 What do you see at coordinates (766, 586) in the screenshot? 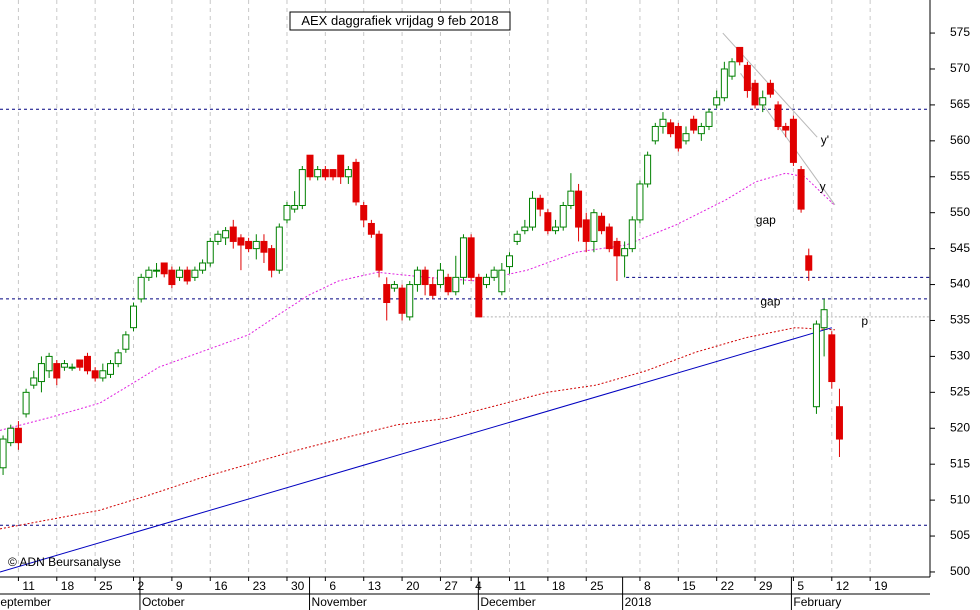
I see `x-tick-label: 29` at bounding box center [766, 586].